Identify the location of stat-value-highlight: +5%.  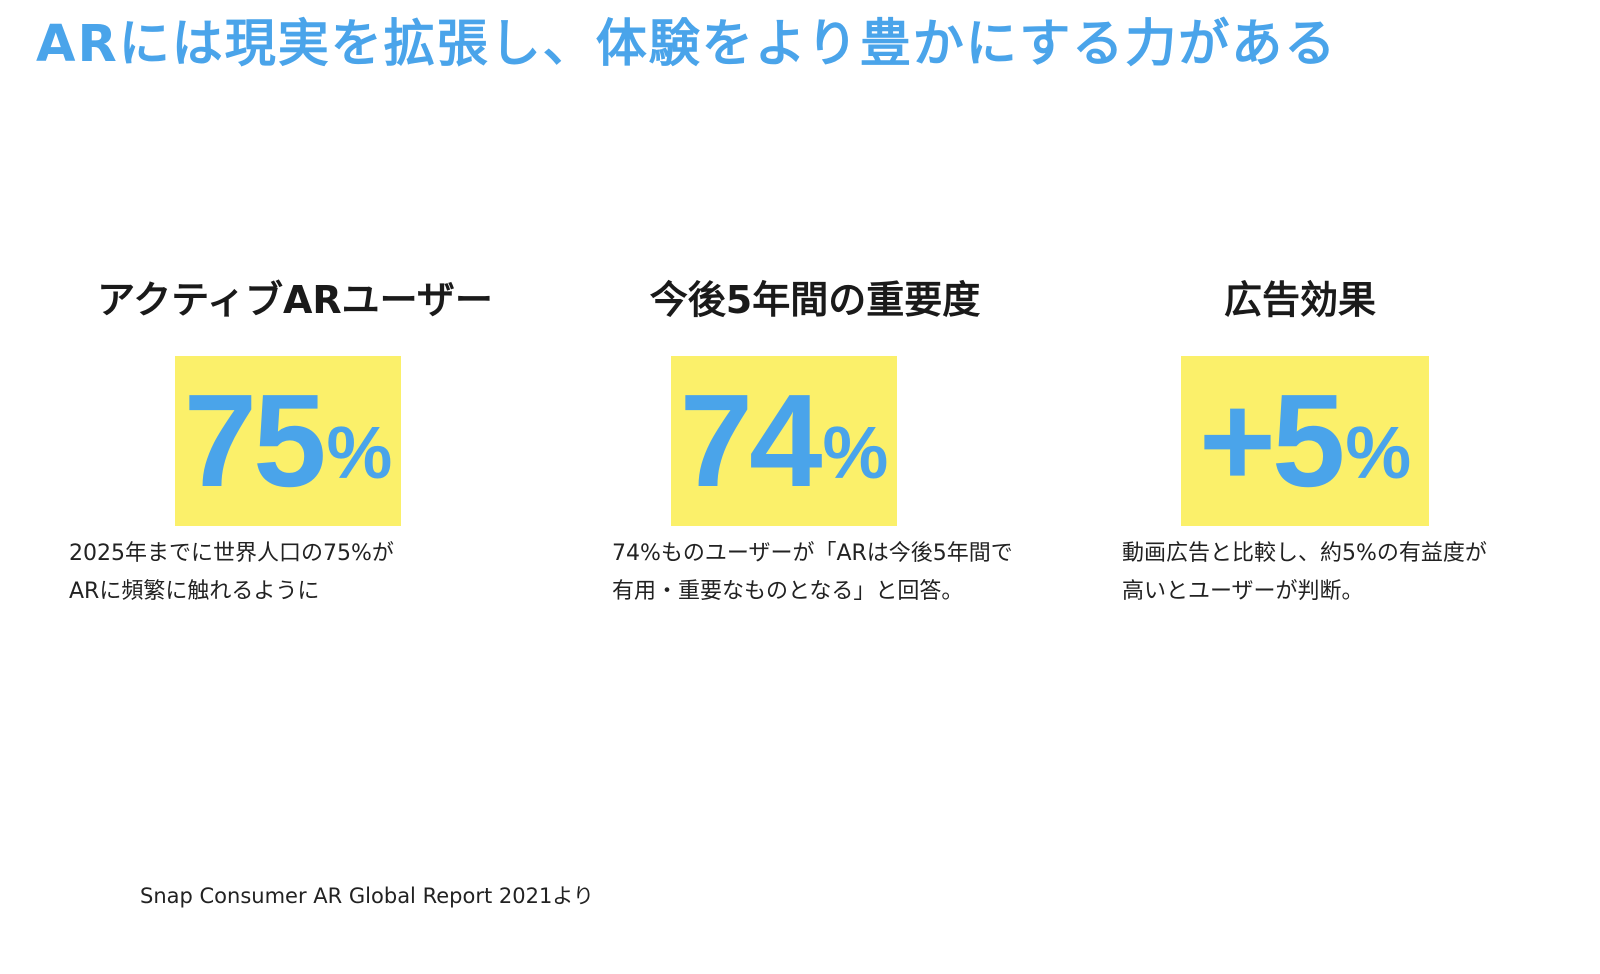
(1305, 441).